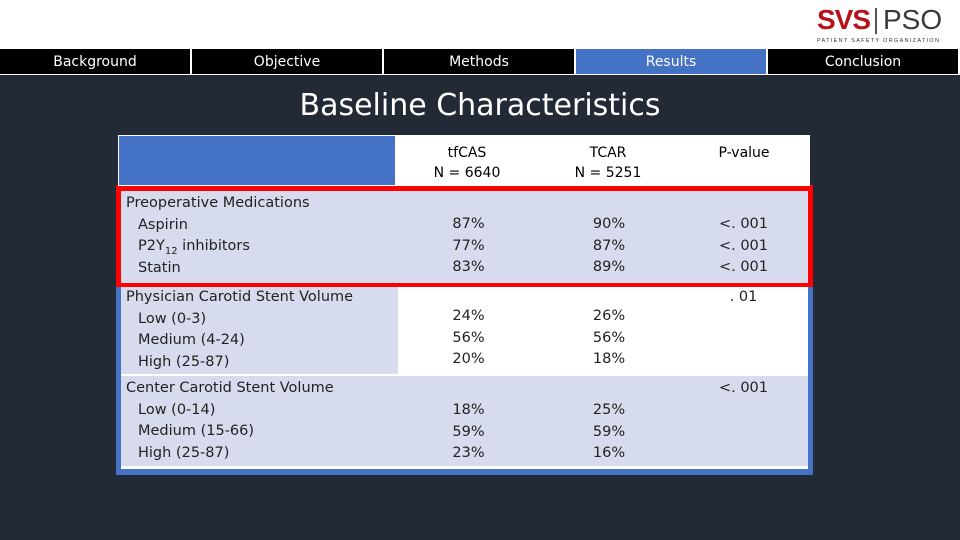 The height and width of the screenshot is (540, 960). I want to click on header-tcar-n: N = 5251, so click(608, 173).